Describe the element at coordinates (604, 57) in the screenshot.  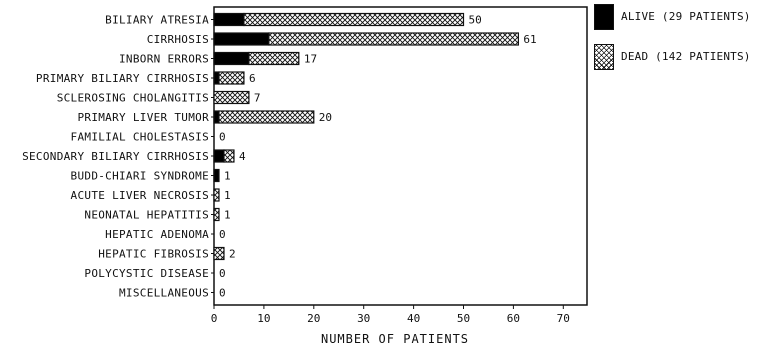
I see `legend-swatch-dead` at that location.